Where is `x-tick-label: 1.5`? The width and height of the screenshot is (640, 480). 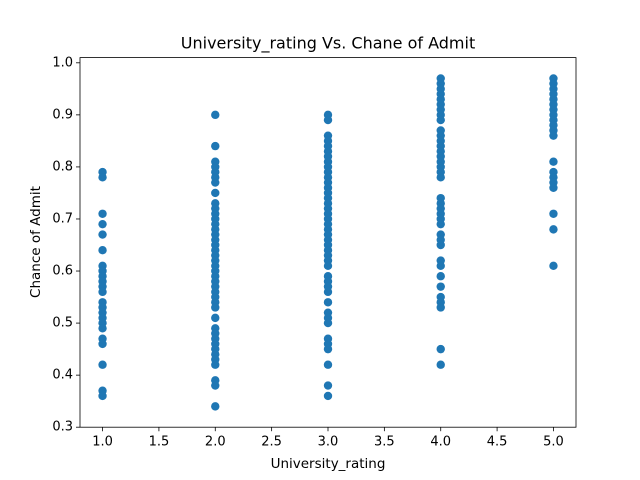 x-tick-label: 1.5 is located at coordinates (159, 442).